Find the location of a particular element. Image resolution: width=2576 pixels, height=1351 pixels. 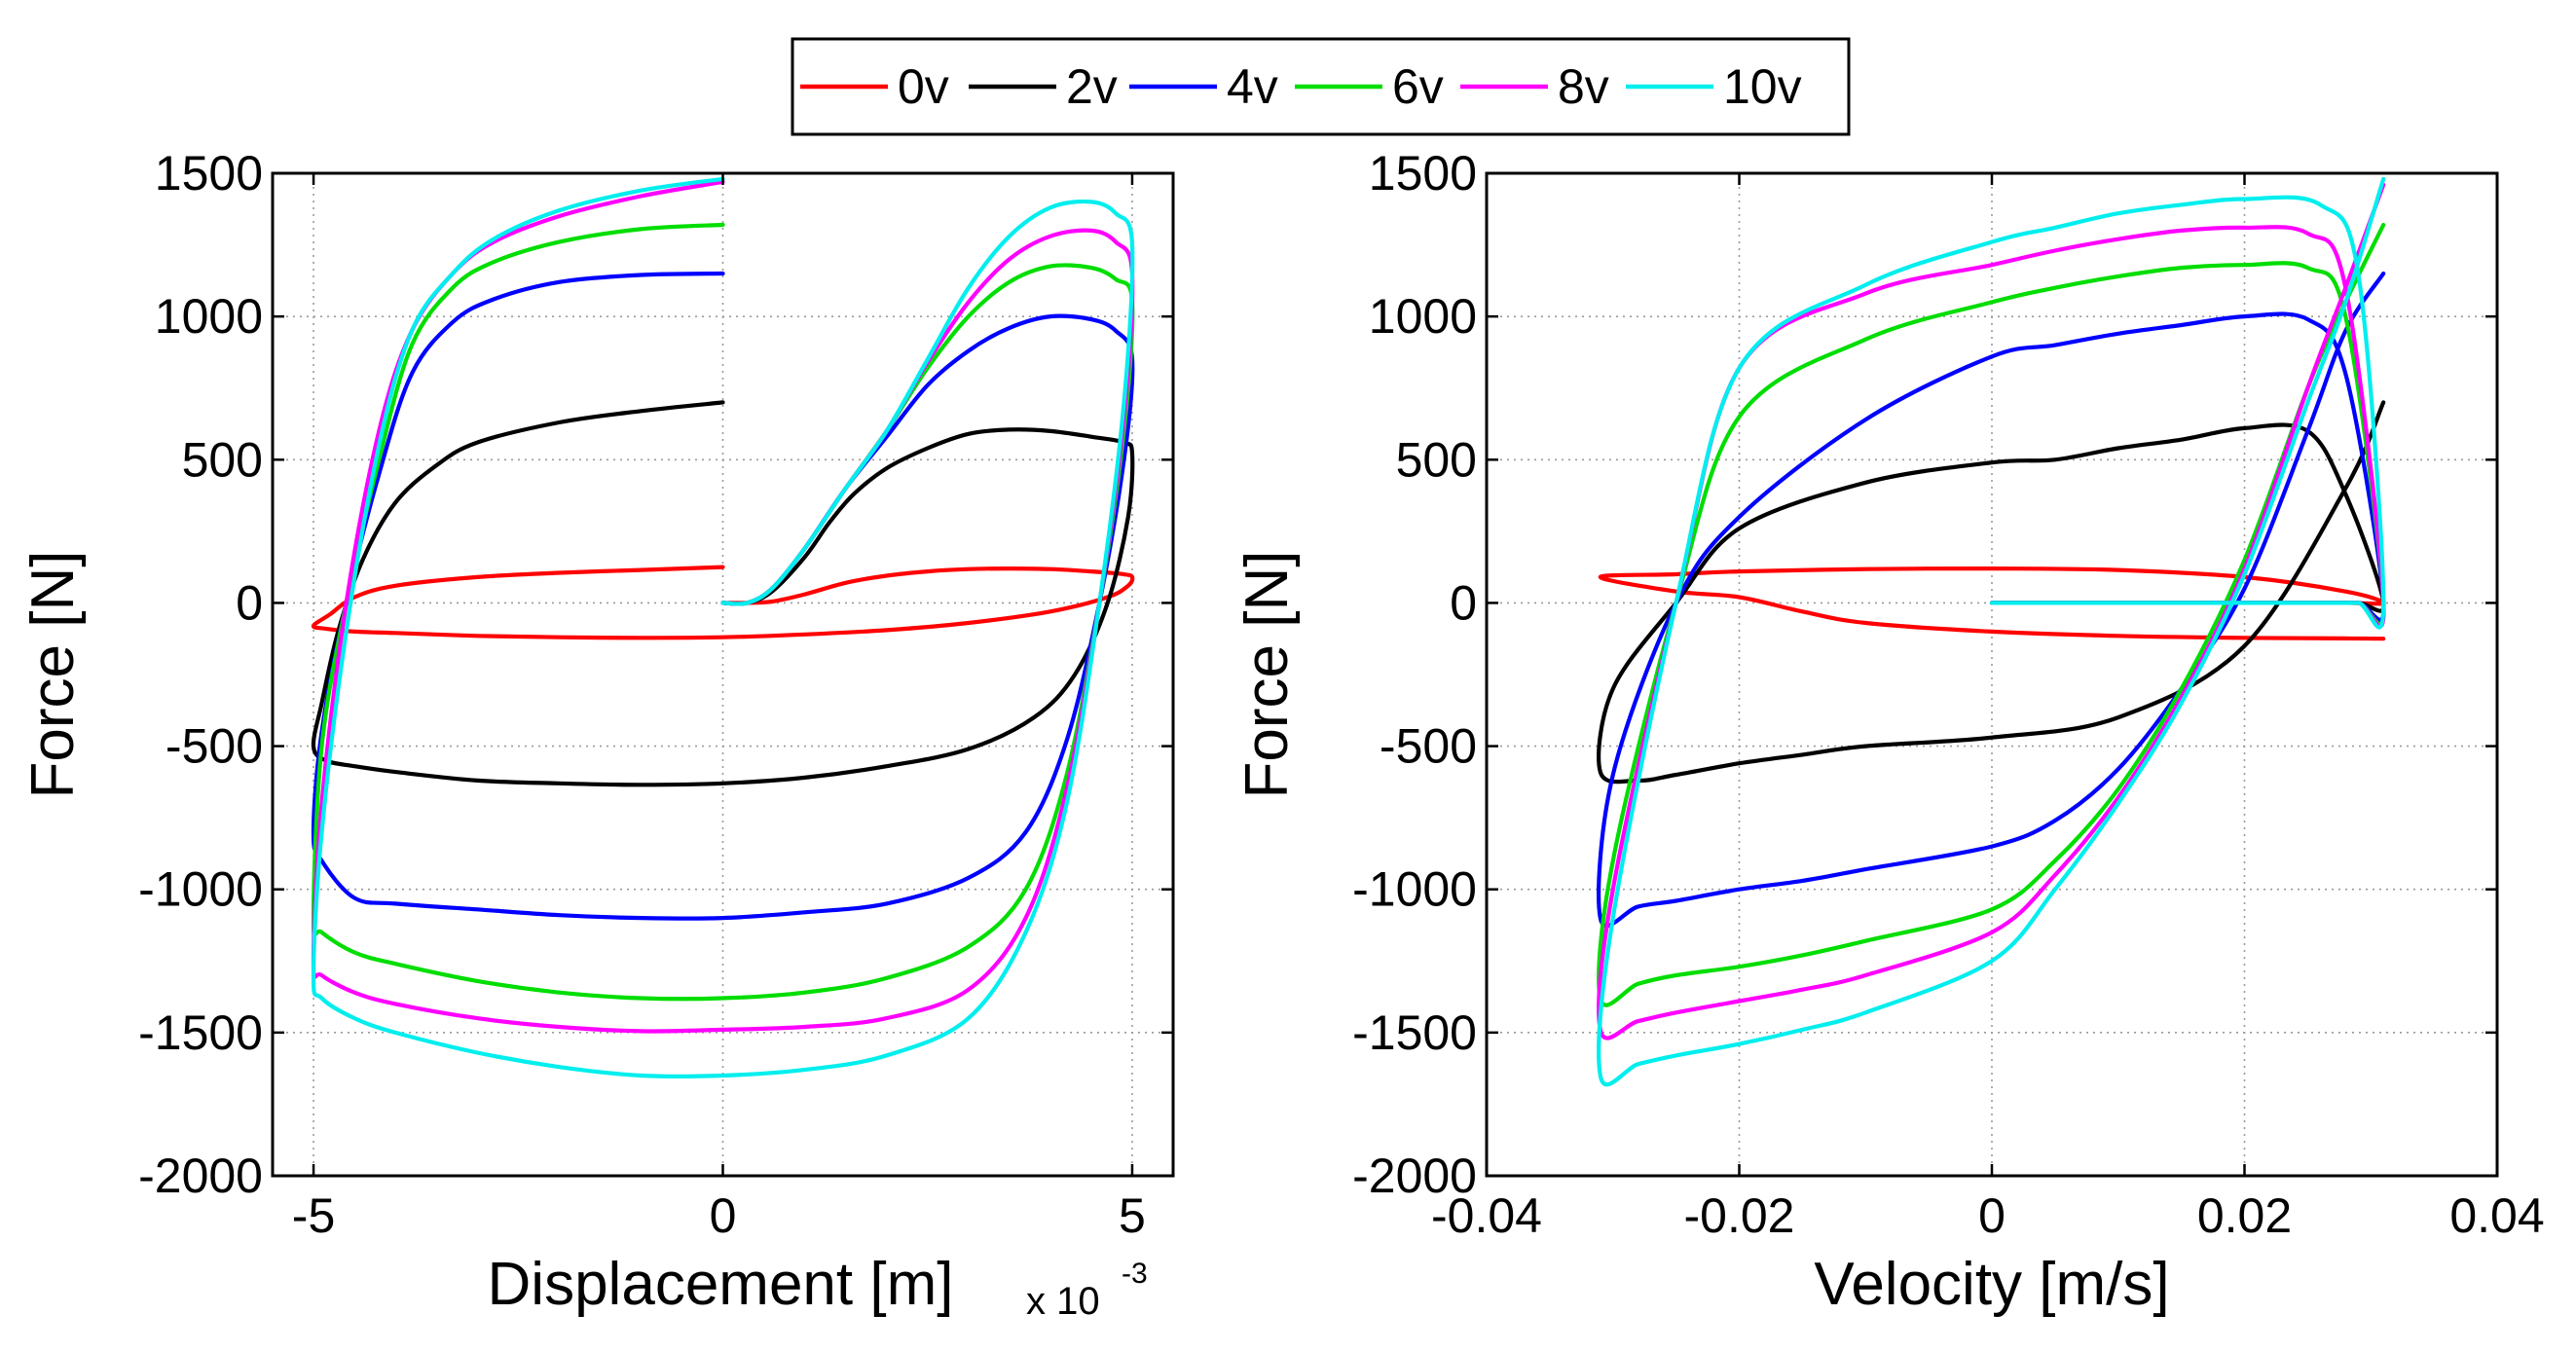

legend-label-2v: 2v is located at coordinates (1092, 86).